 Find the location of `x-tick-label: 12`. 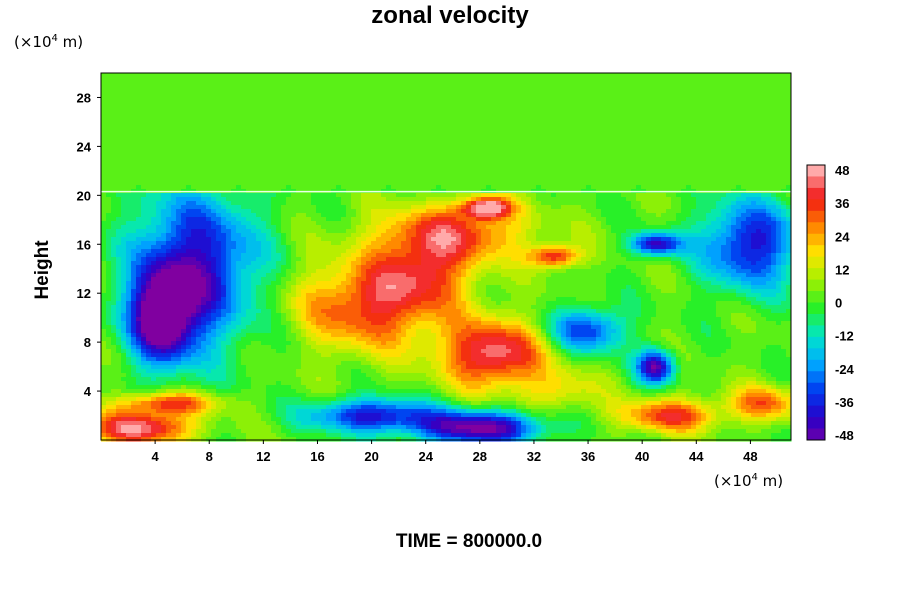

x-tick-label: 12 is located at coordinates (263, 456).